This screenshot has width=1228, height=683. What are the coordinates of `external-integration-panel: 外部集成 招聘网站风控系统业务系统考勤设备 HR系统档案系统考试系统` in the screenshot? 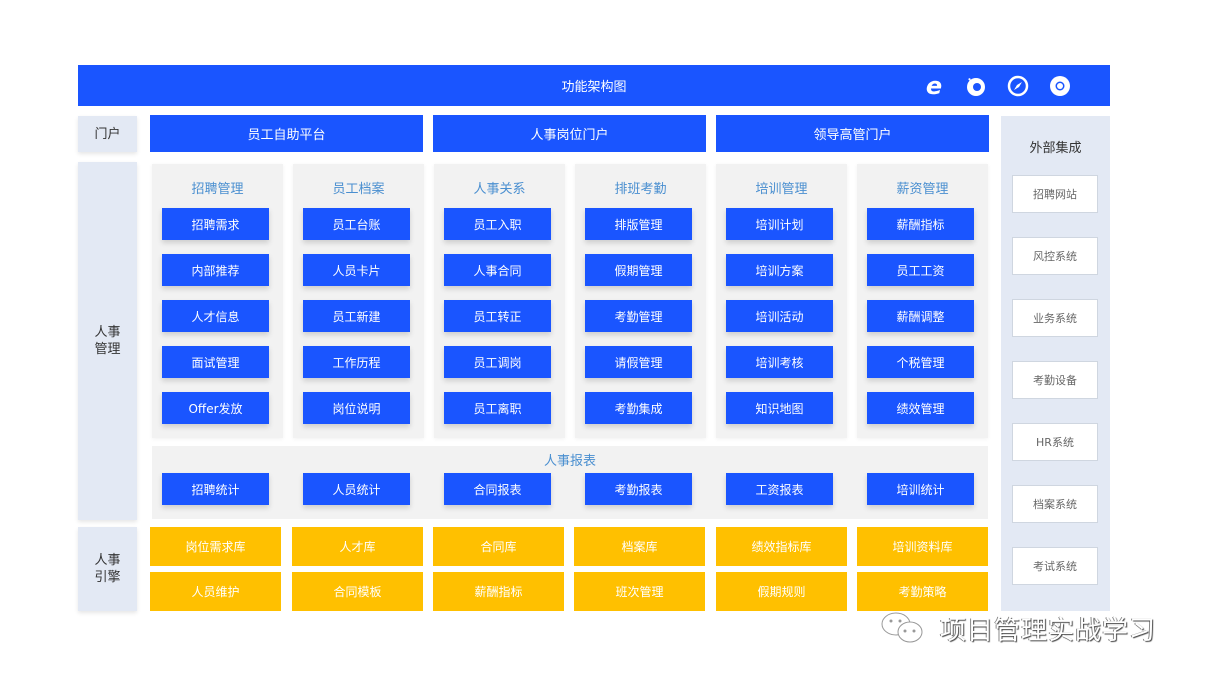 It's located at (1055, 363).